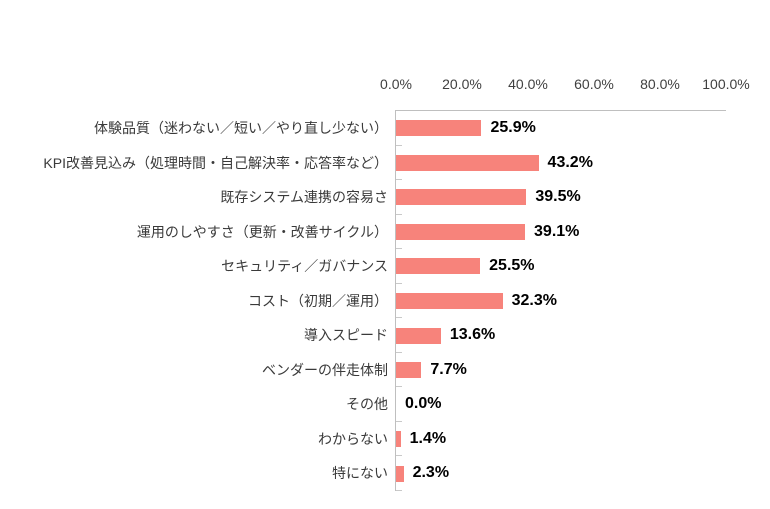 Image resolution: width=770 pixels, height=509 pixels. What do you see at coordinates (472, 335) in the screenshot?
I see `value-label: 13.6%` at bounding box center [472, 335].